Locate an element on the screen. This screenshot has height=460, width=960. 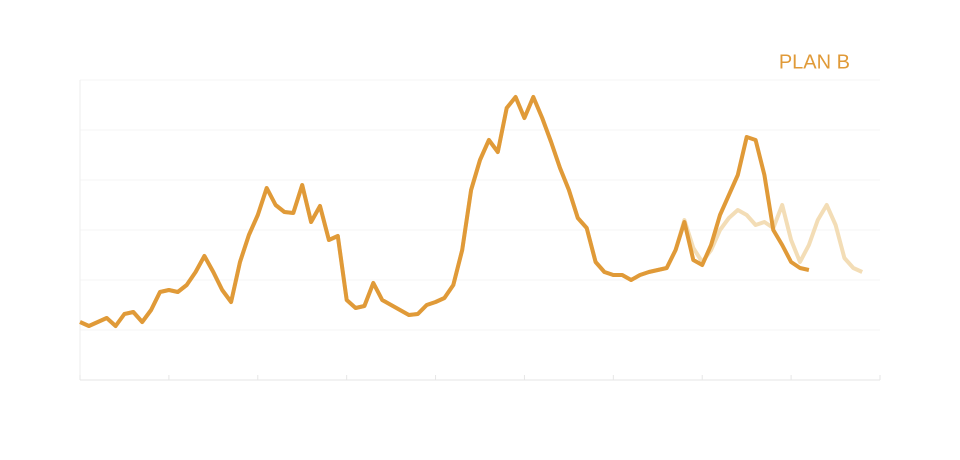
legend-label: PLAN B is located at coordinates (814, 62).